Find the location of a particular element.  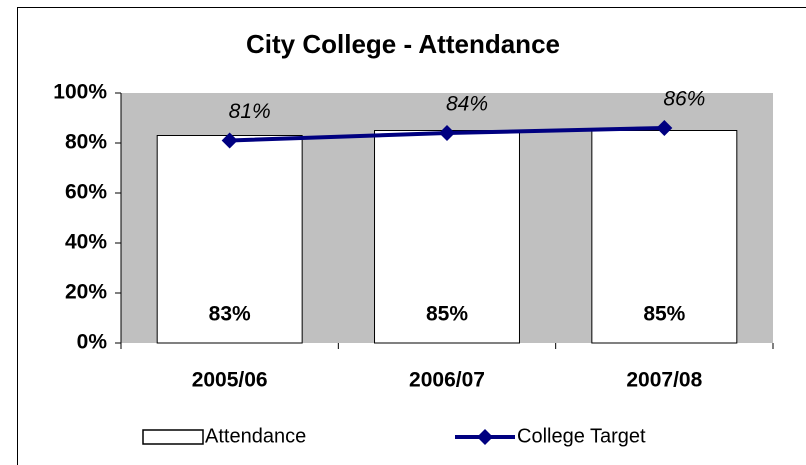

line-value-label: 86% is located at coordinates (684, 99).